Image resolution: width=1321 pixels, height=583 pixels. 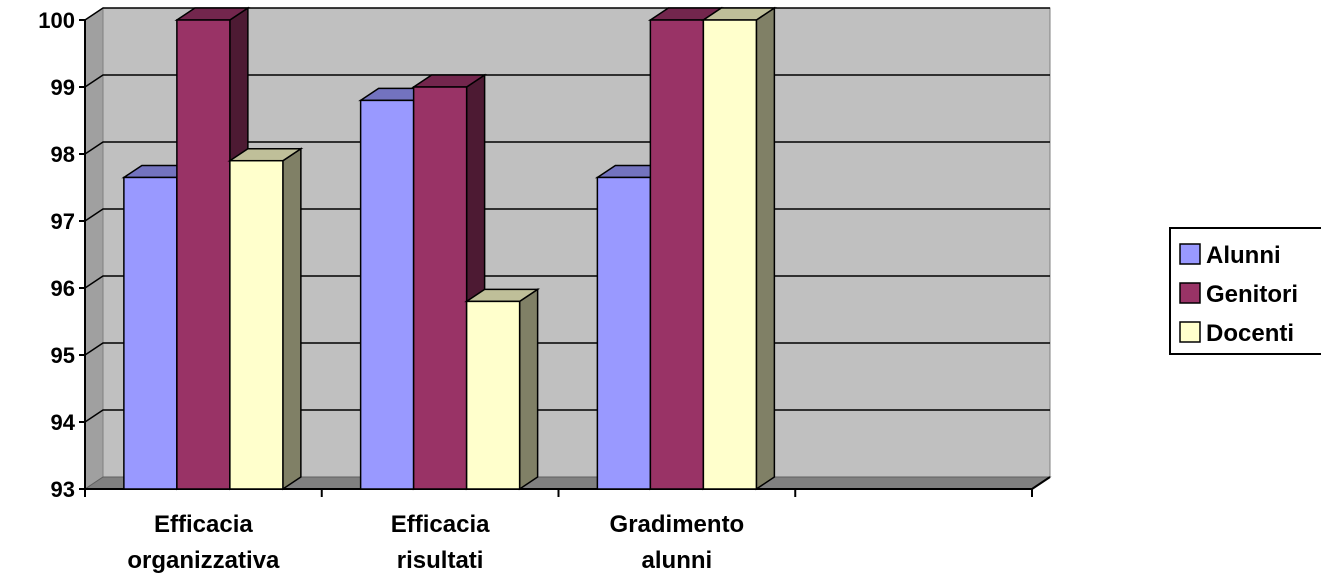 What do you see at coordinates (63, 154) in the screenshot?
I see `y-tick-label: 98` at bounding box center [63, 154].